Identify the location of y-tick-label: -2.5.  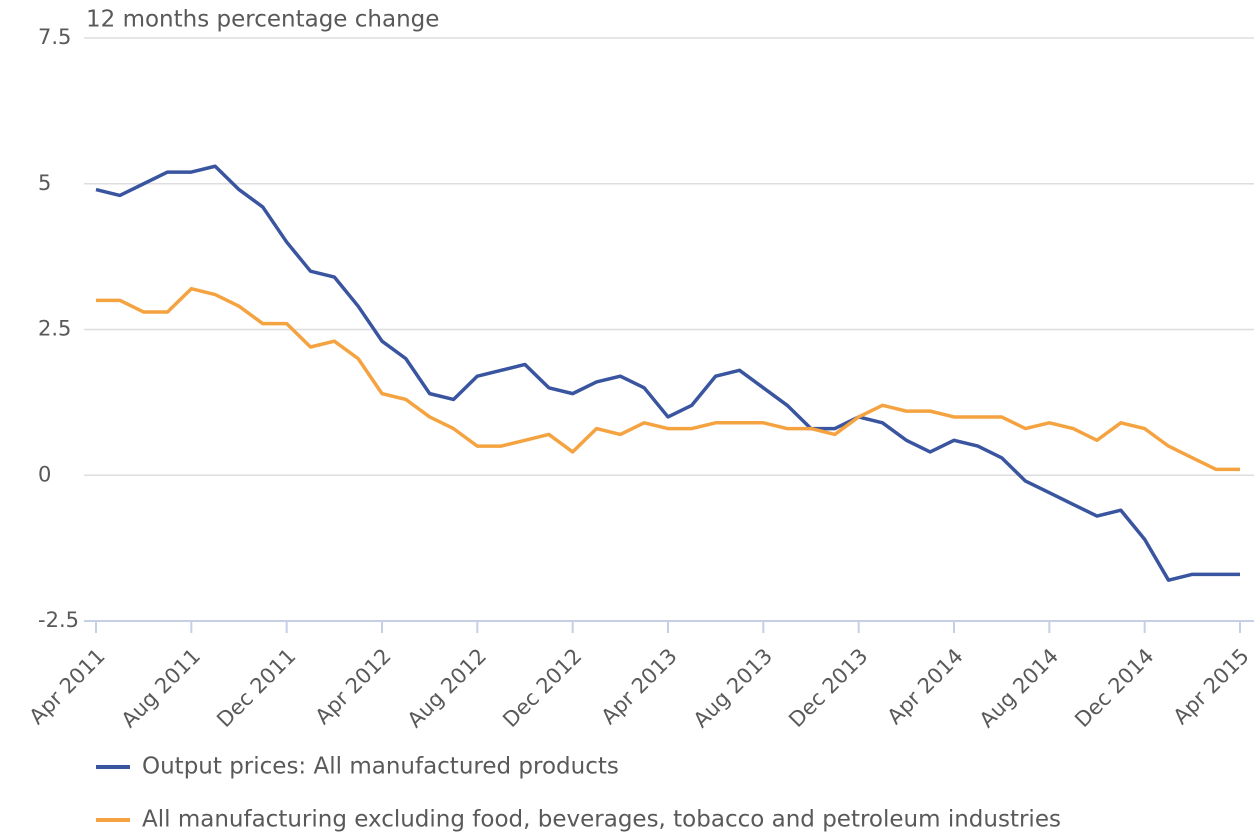
(58, 620).